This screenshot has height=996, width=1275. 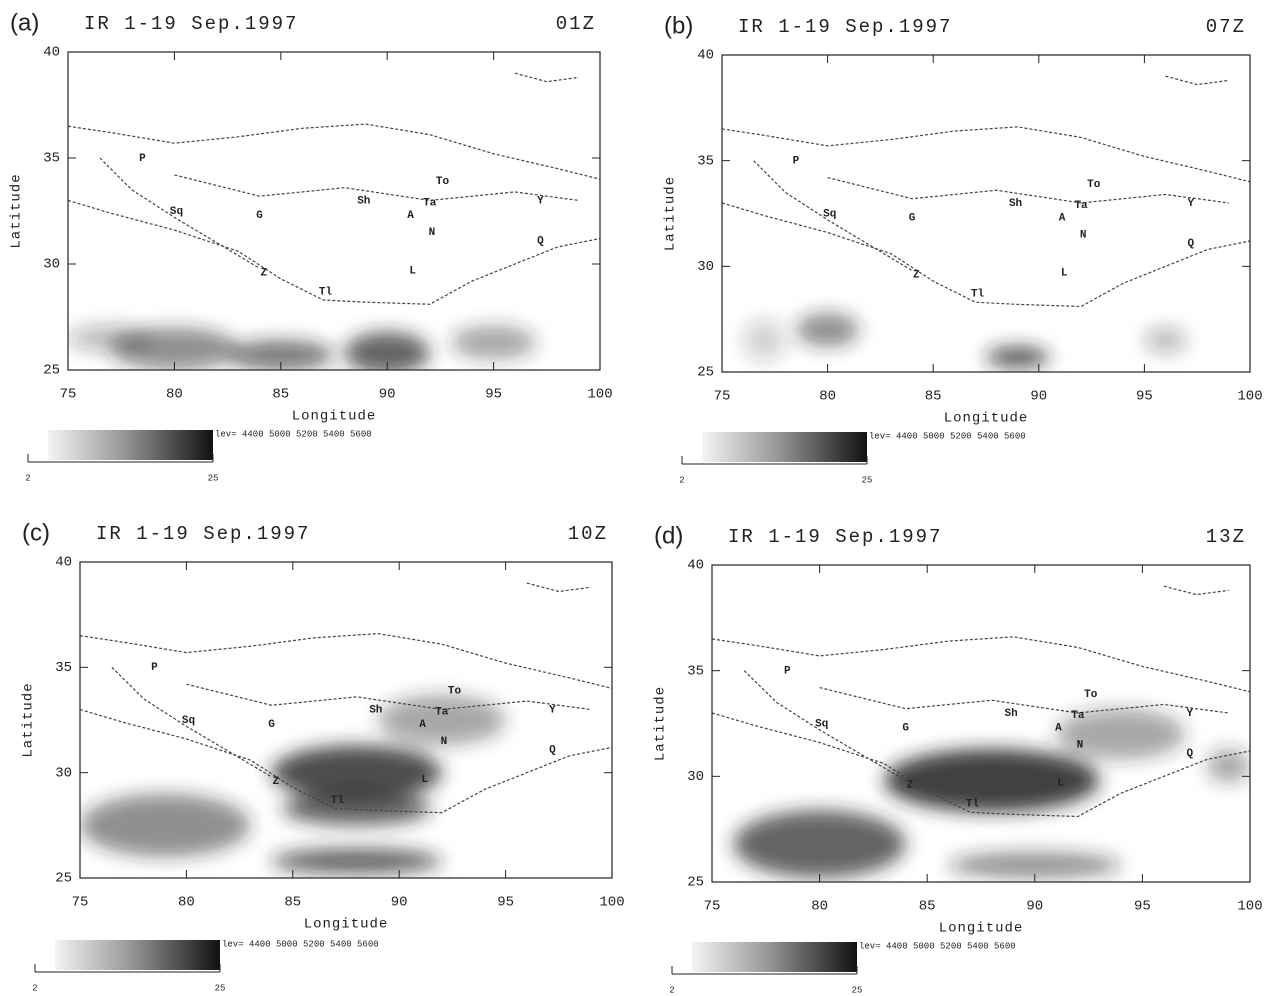 What do you see at coordinates (1083, 236) in the screenshot?
I see `place-label: N` at bounding box center [1083, 236].